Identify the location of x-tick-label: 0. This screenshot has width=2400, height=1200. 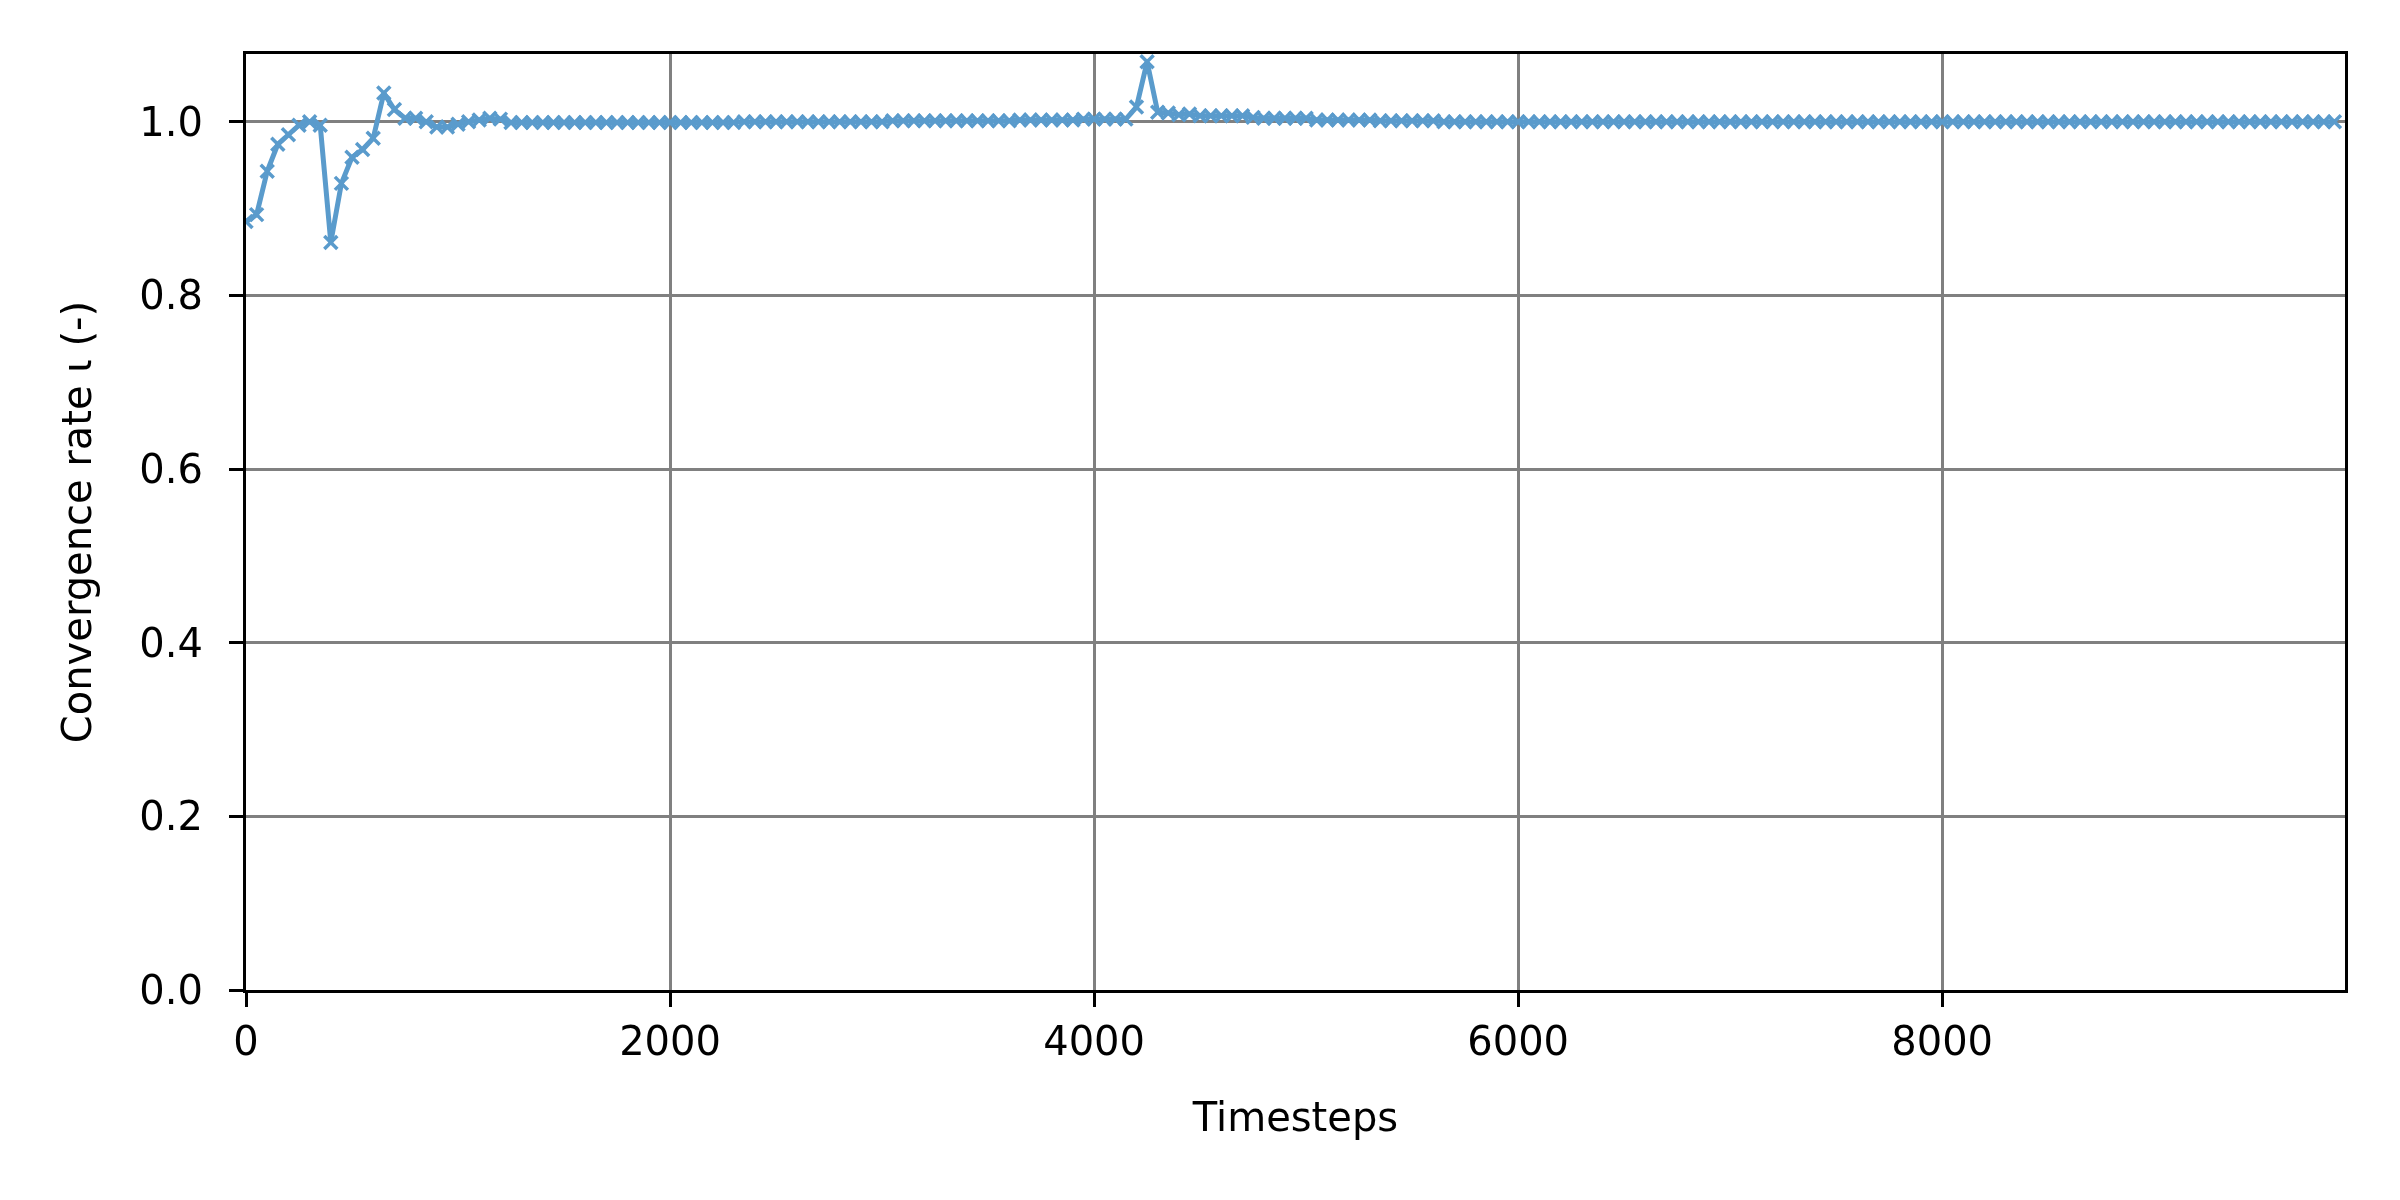
(246, 1041).